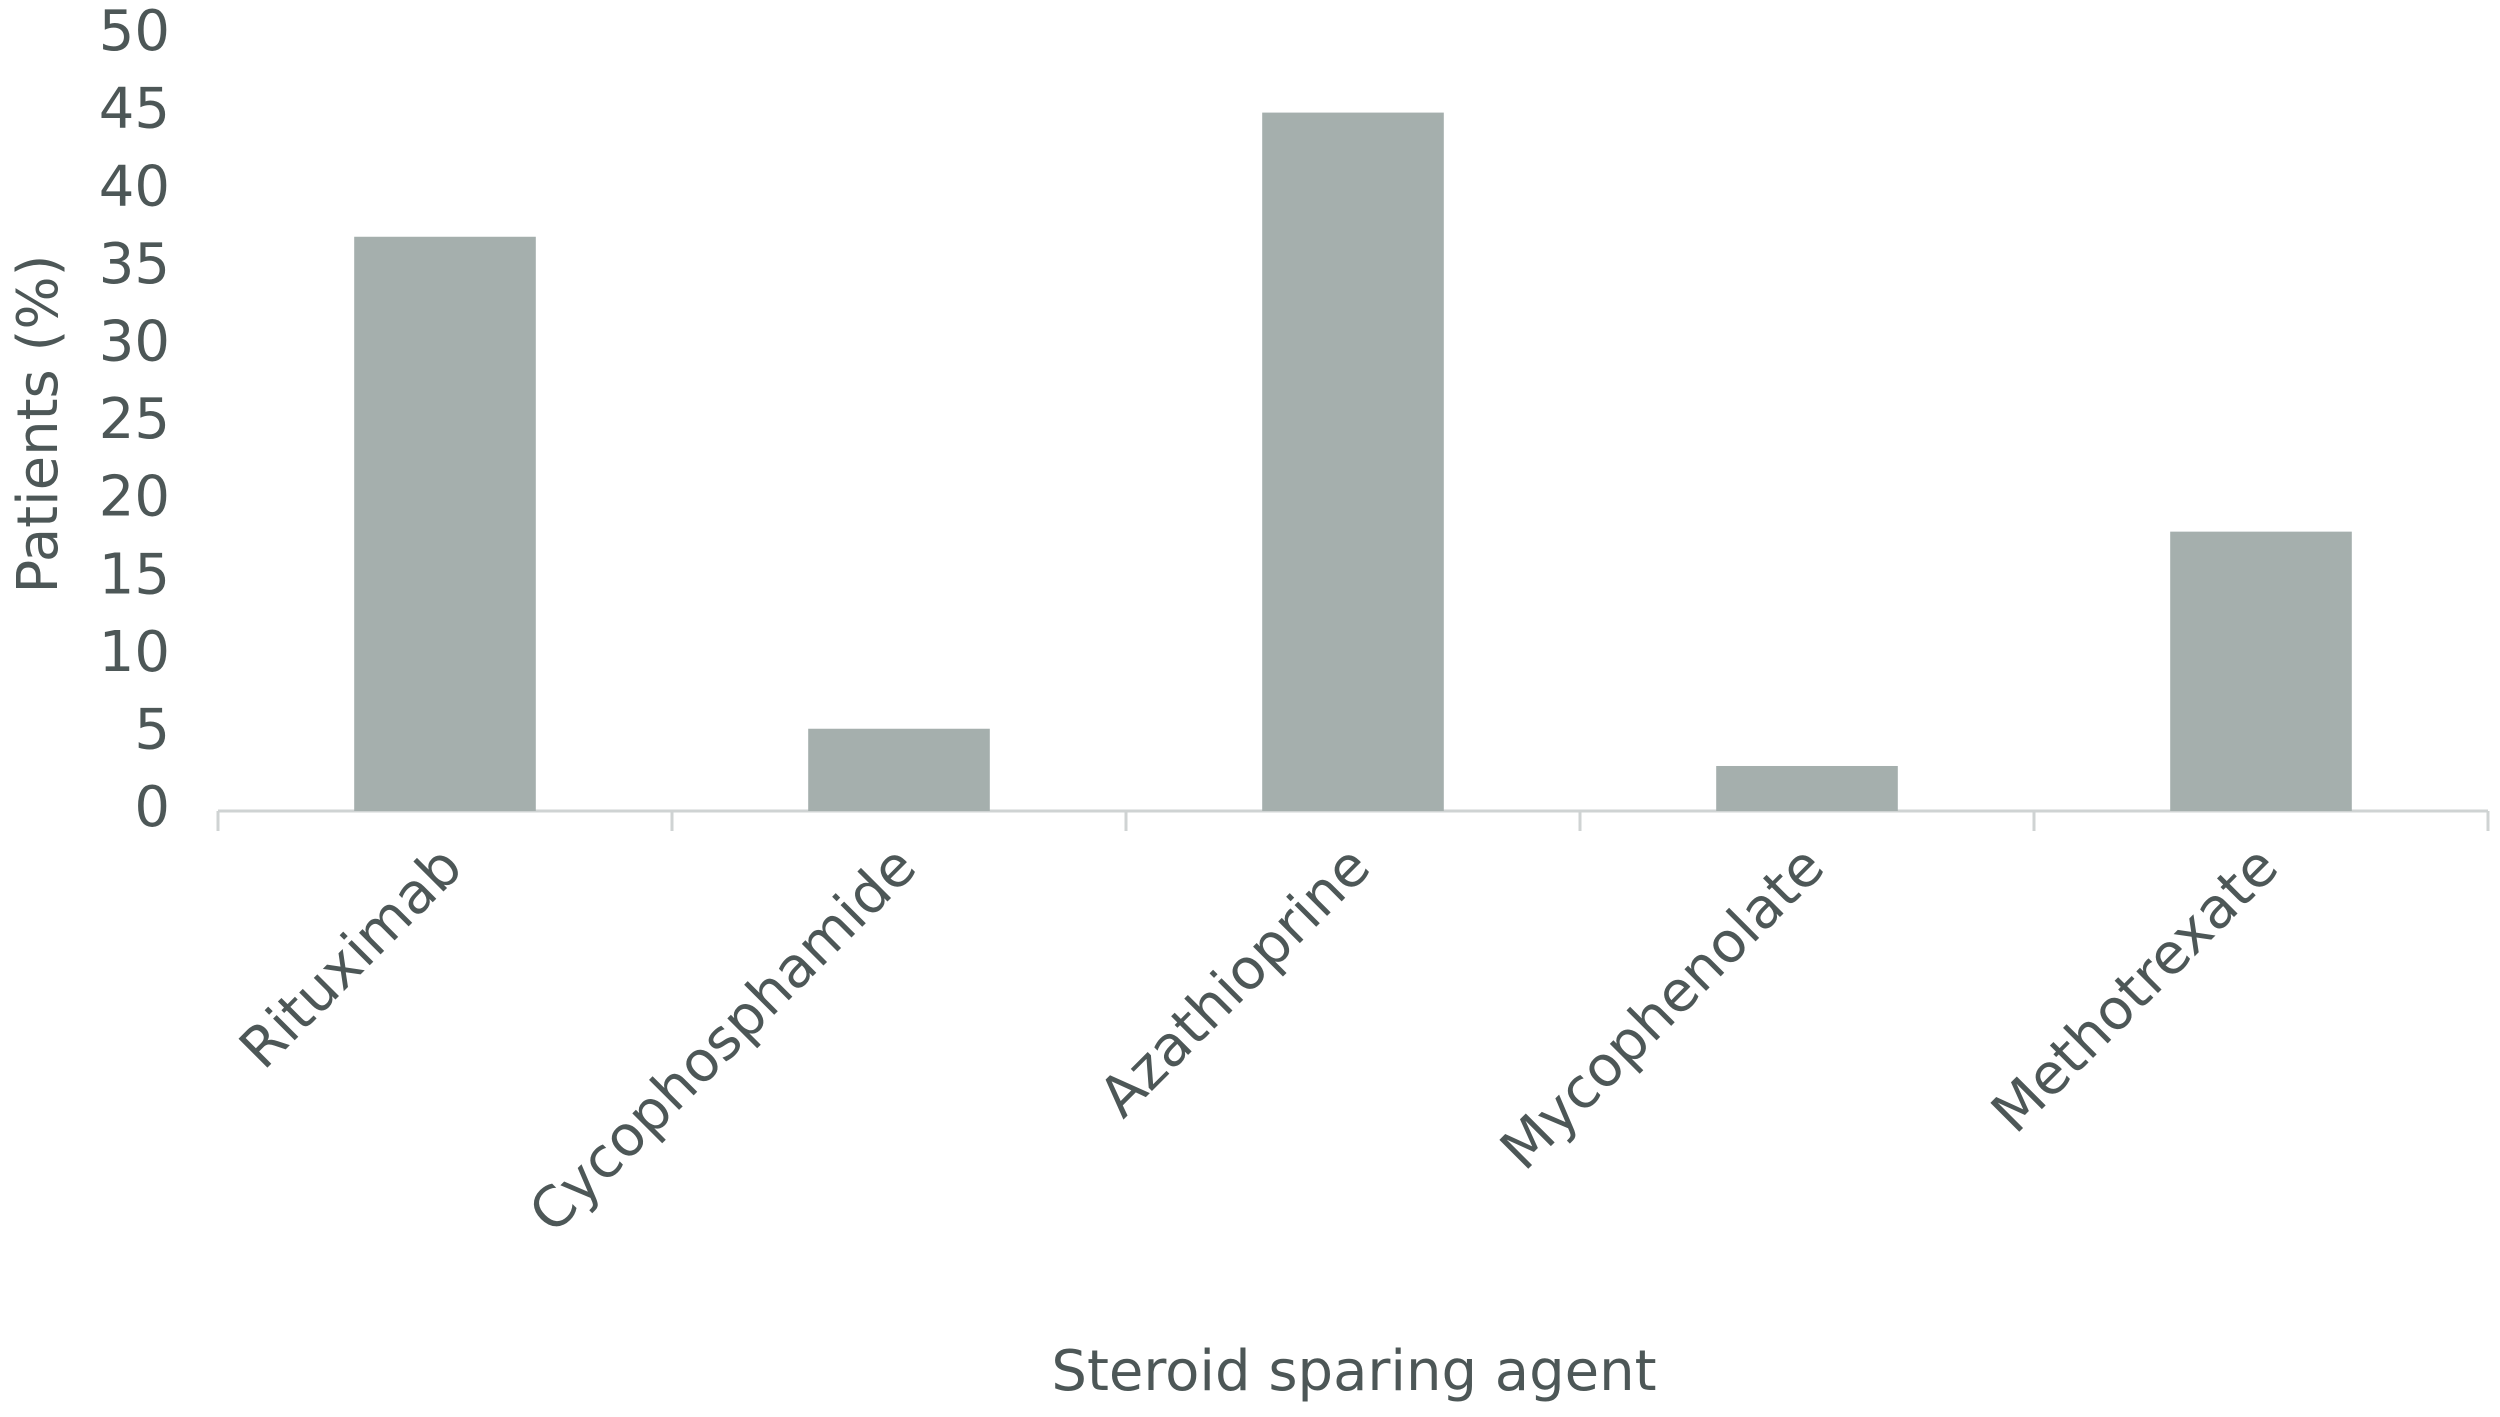  Describe the element at coordinates (134, 497) in the screenshot. I see `y-tick-label: 20` at that location.